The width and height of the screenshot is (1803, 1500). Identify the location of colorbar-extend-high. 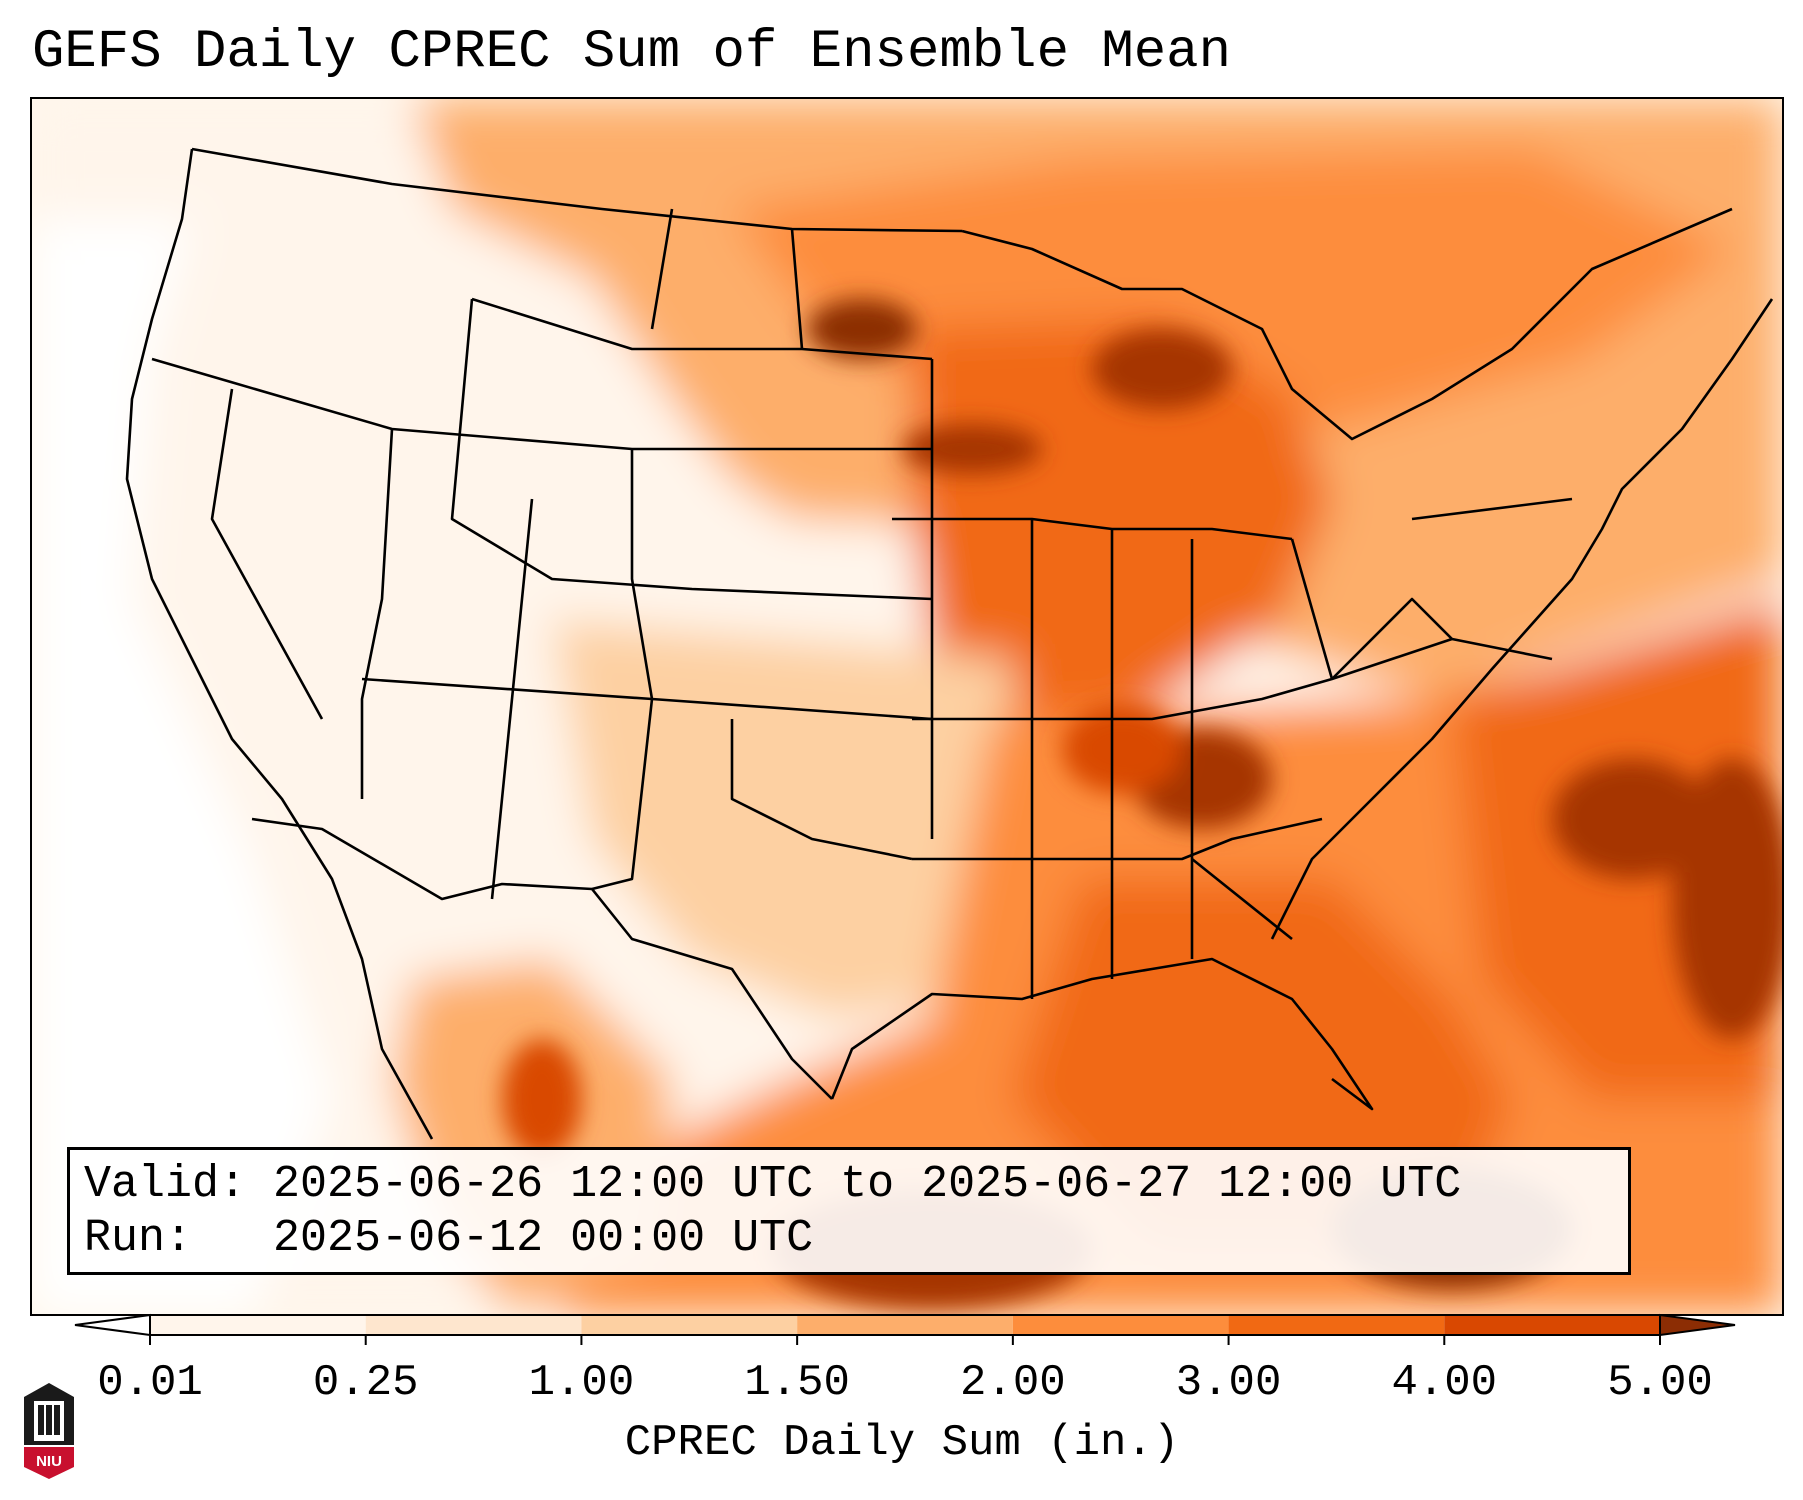
(1697, 1325).